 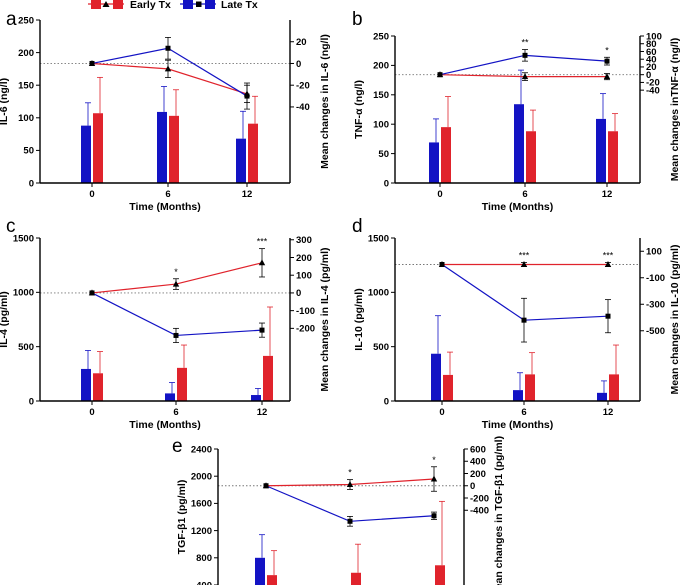 I want to click on panel-letter-e: e, so click(x=177, y=446).